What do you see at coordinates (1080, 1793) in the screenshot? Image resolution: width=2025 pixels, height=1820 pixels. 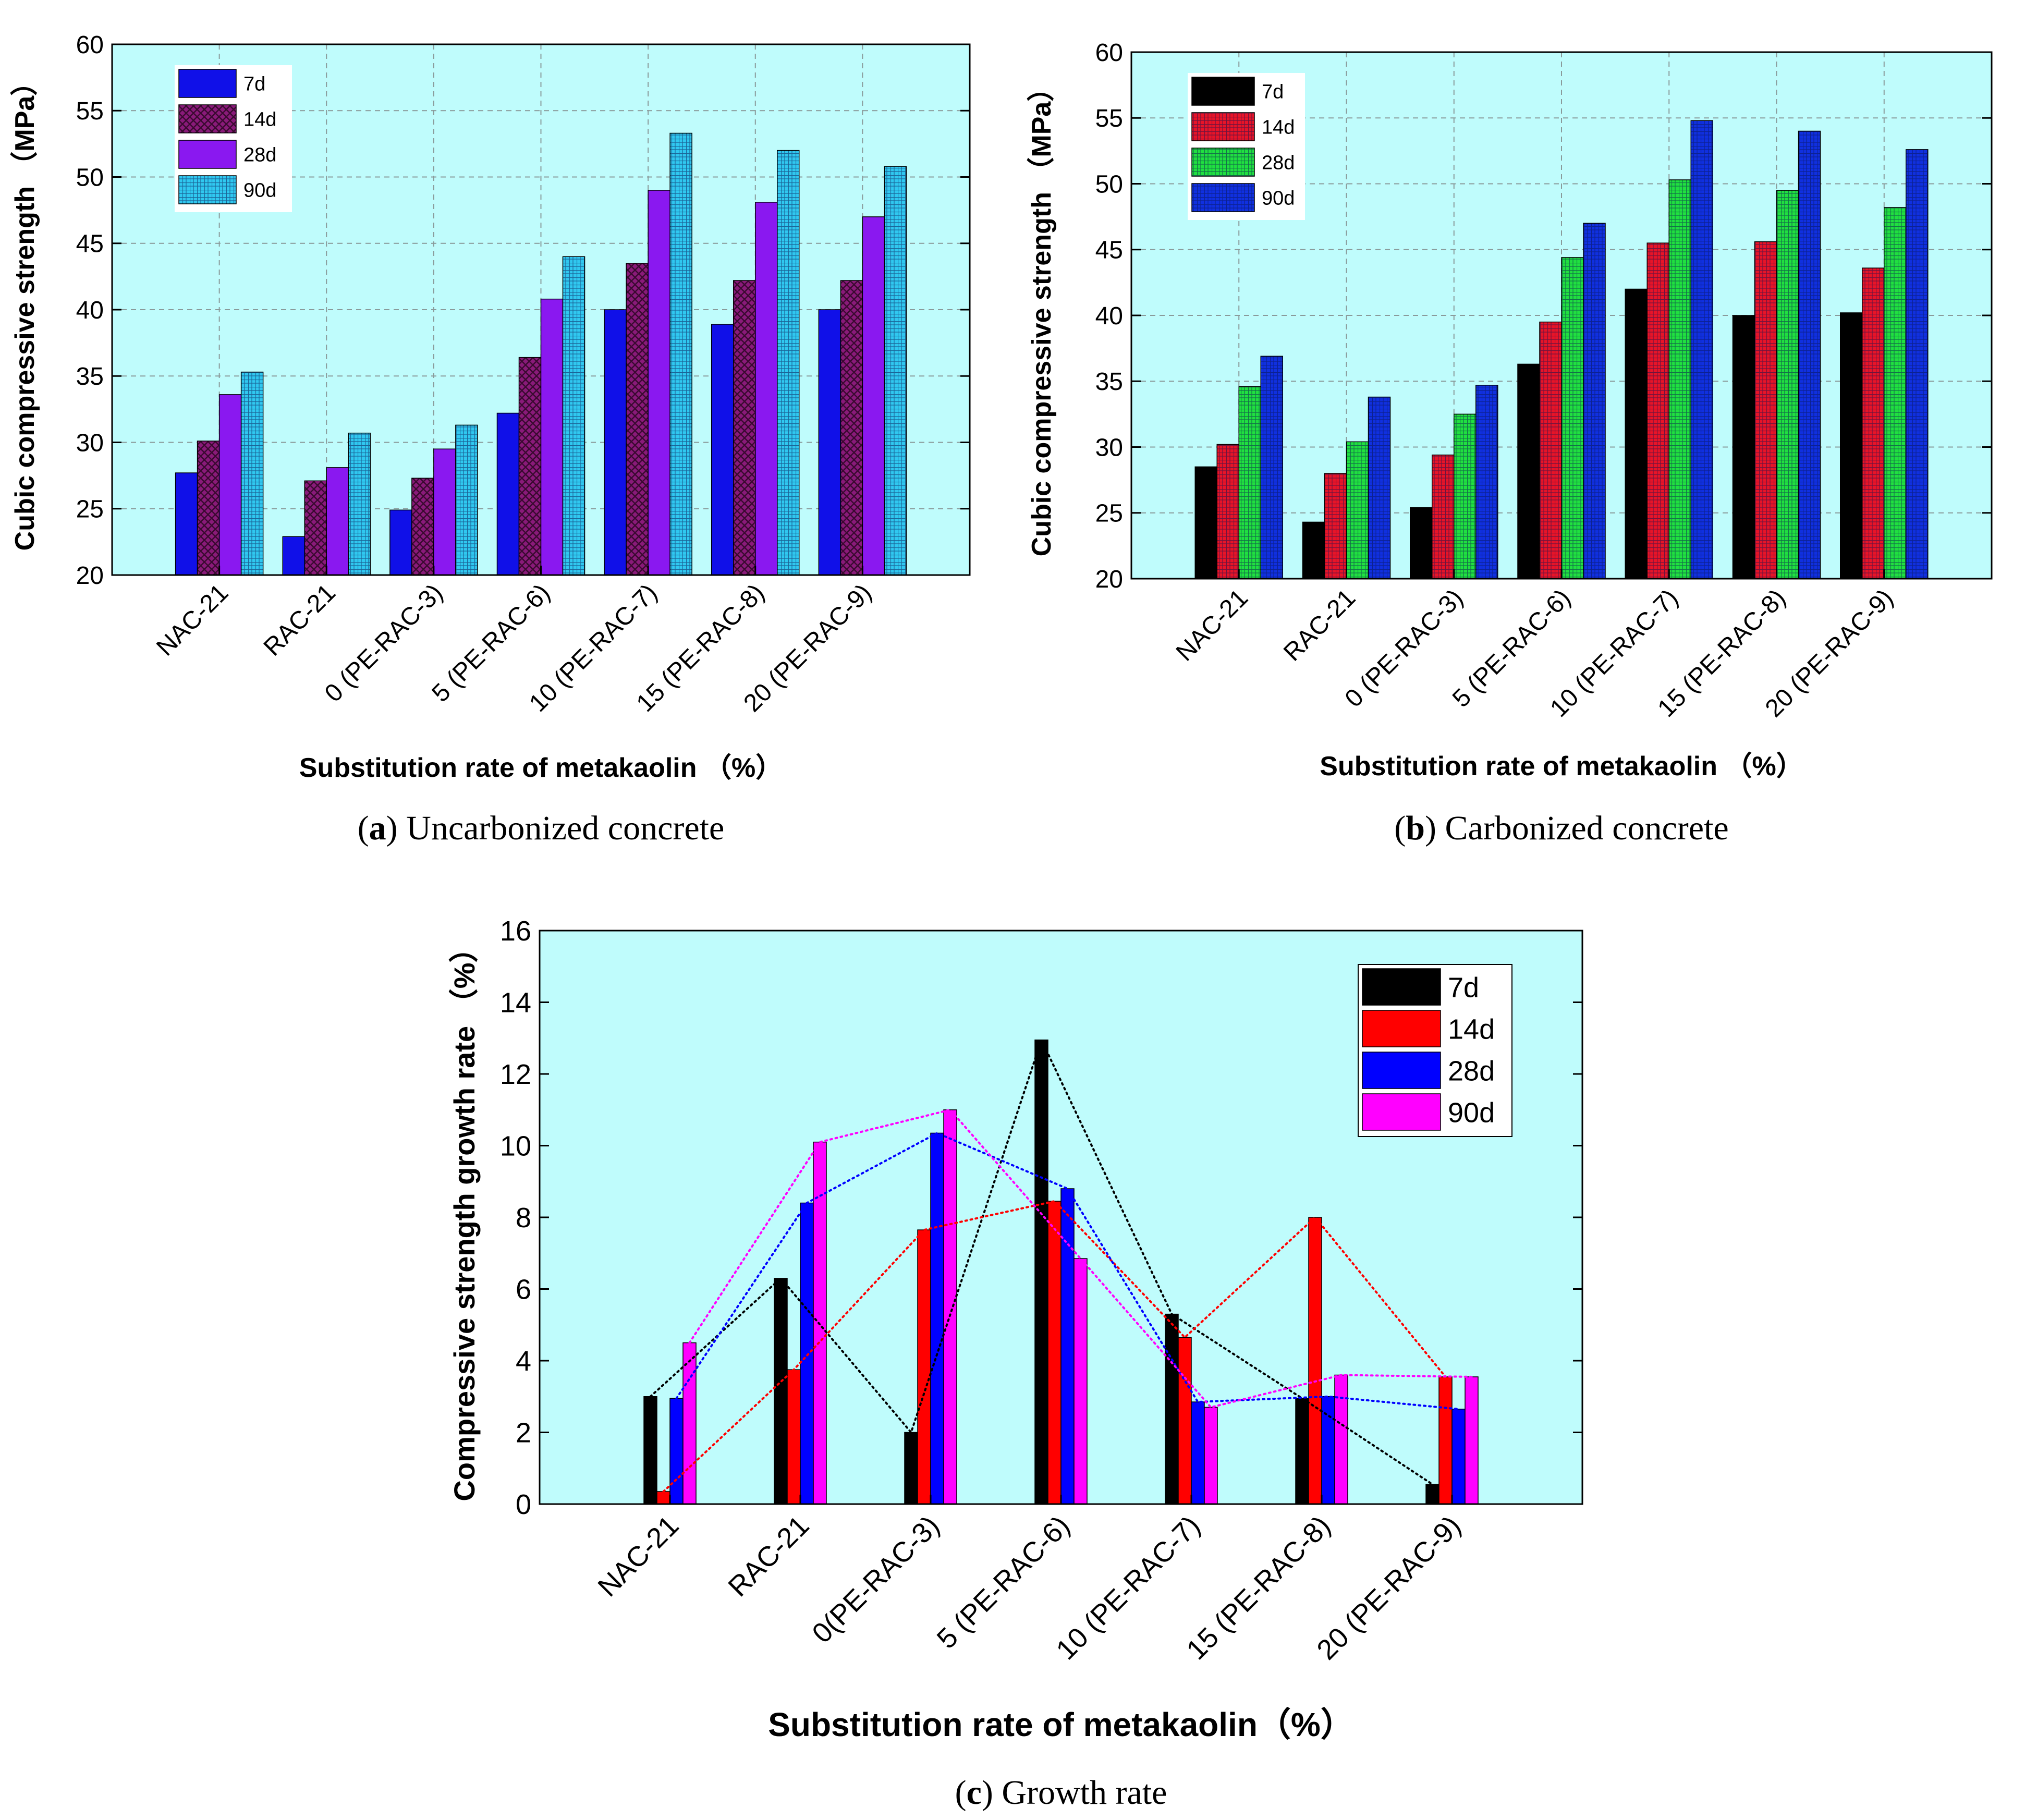 I see `caption-text: Growth rate` at bounding box center [1080, 1793].